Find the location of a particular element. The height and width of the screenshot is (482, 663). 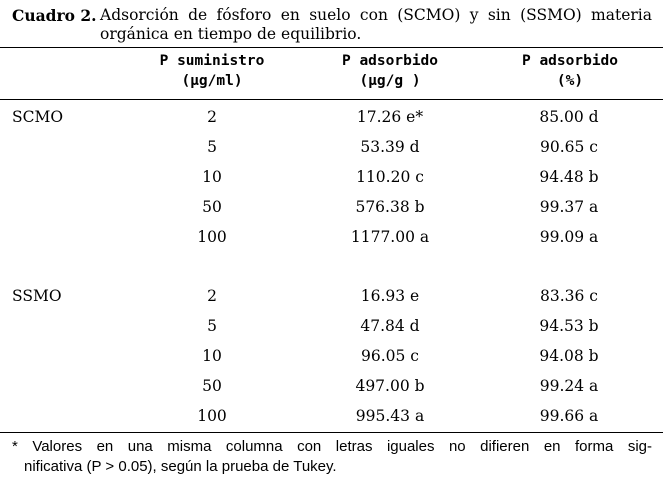

group-label-scmo: SCMO is located at coordinates (38, 117).